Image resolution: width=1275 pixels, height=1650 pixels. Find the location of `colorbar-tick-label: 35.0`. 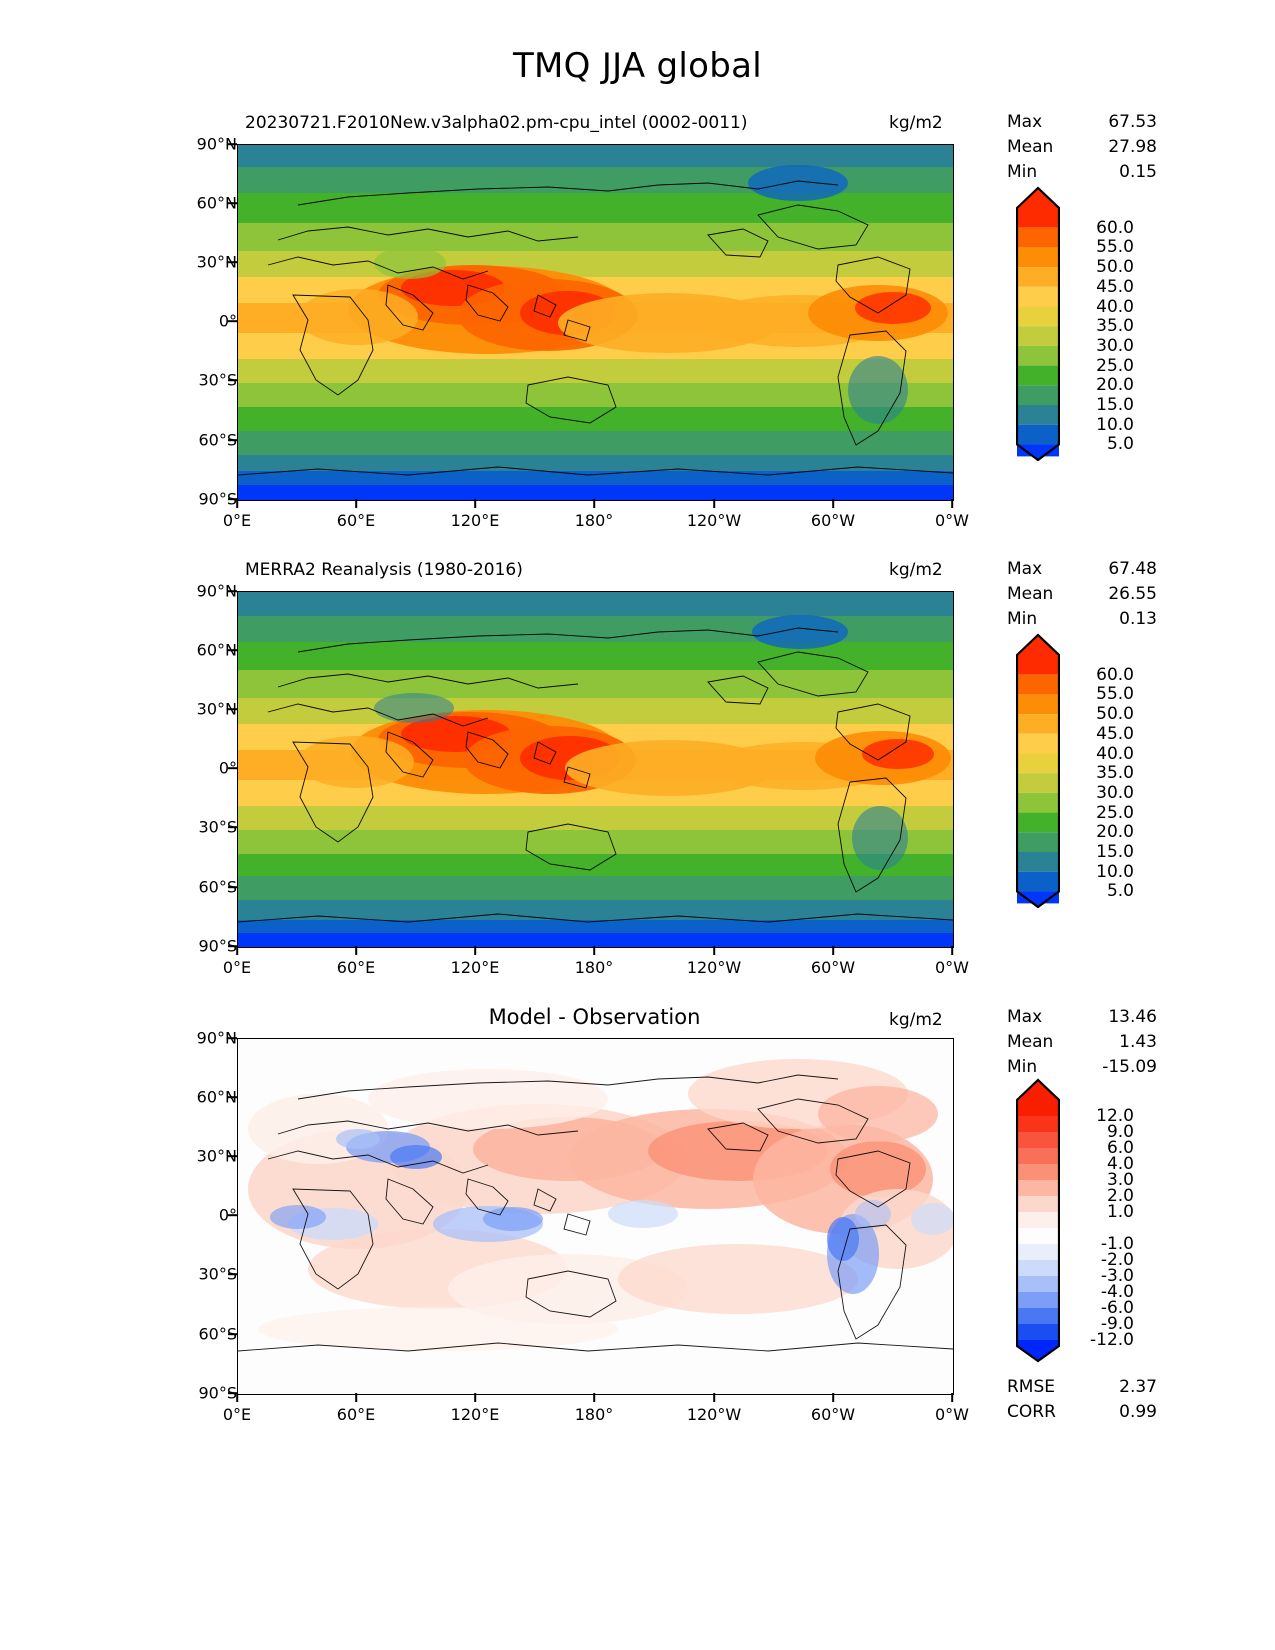

colorbar-tick-label: 35.0 is located at coordinates (1115, 326).